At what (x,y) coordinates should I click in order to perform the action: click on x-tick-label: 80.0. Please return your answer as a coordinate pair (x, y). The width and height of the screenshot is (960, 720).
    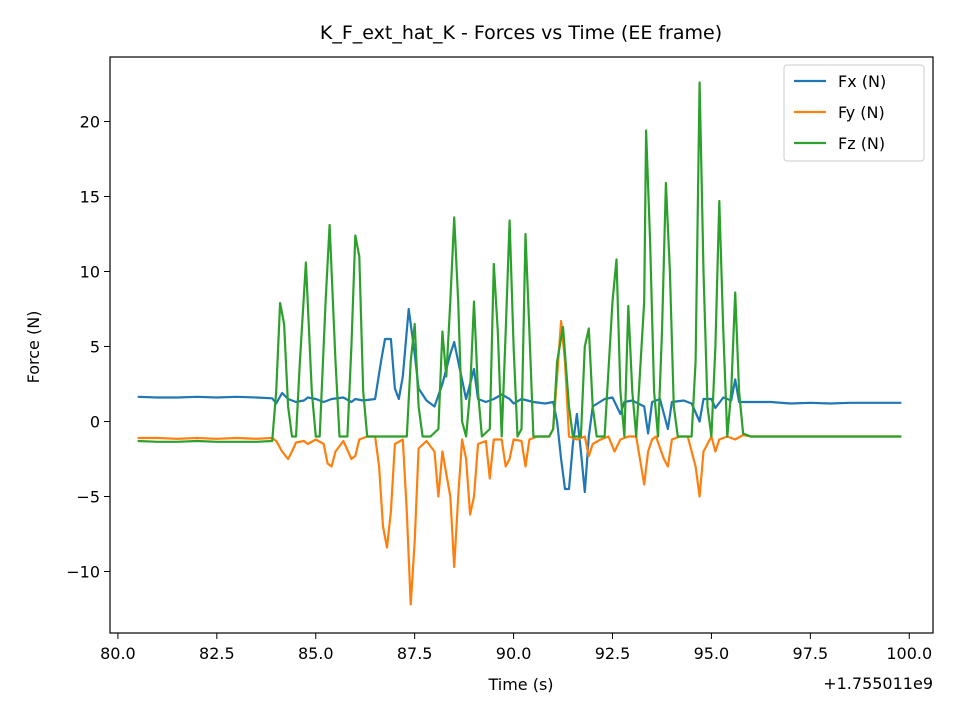
    Looking at the image, I should click on (118, 653).